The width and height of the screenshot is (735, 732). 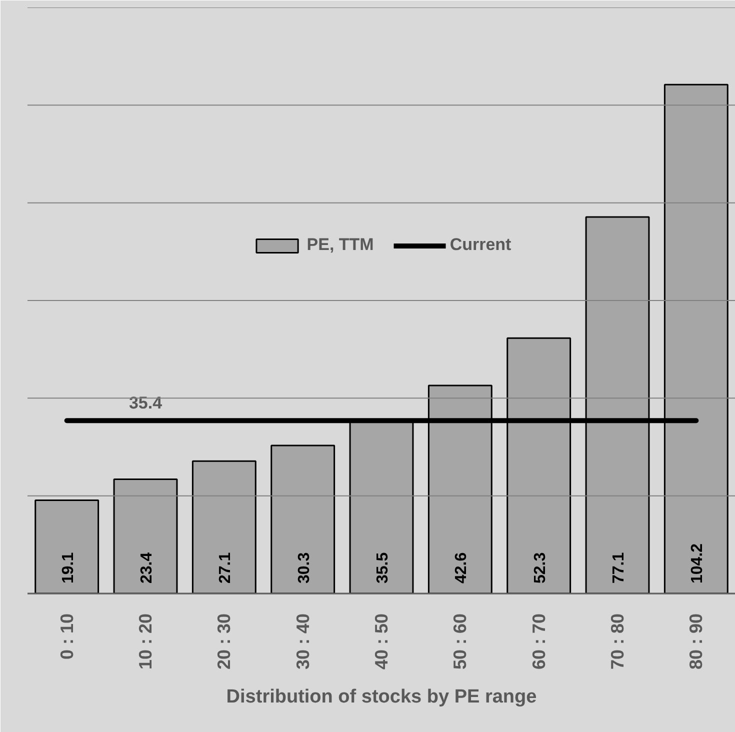 I want to click on data-label: 30.3, so click(x=304, y=568).